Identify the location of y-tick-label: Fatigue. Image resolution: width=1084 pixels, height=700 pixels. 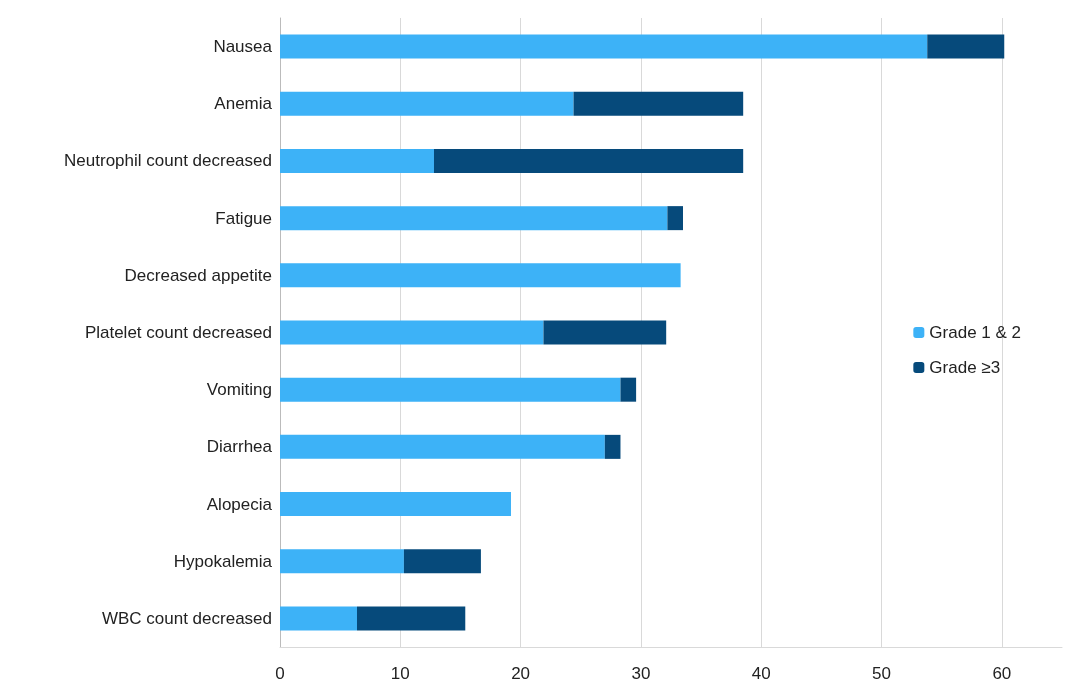
(243, 218).